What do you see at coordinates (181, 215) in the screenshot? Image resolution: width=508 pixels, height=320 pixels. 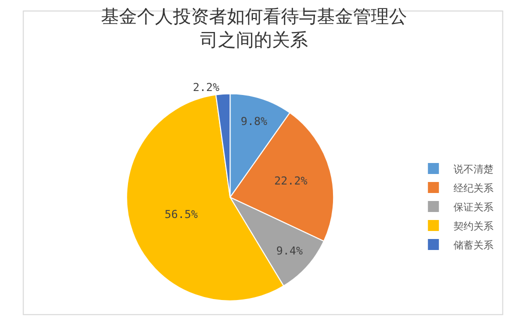 I see `data-label: 56.5%` at bounding box center [181, 215].